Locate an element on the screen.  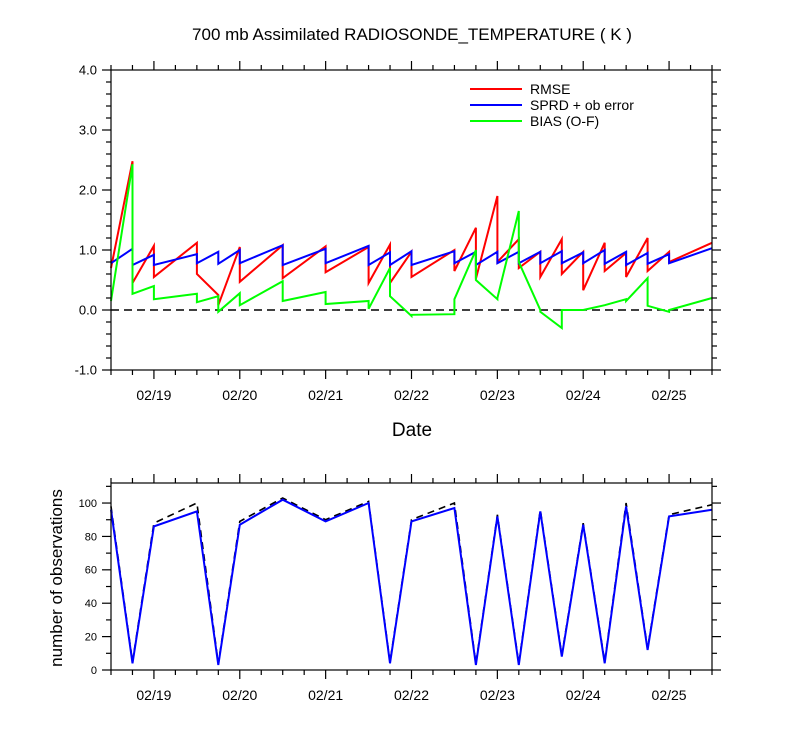
y-tick-label: -1.0 is located at coordinates (86, 370).